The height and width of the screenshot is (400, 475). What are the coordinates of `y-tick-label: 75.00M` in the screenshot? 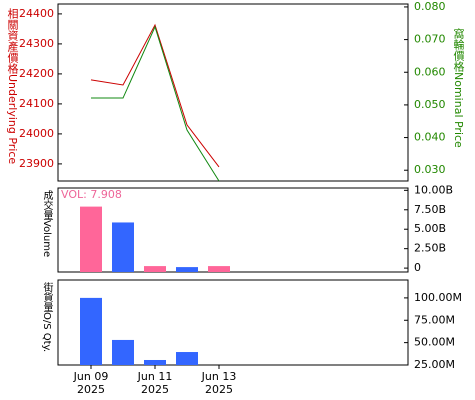 It's located at (434, 319).